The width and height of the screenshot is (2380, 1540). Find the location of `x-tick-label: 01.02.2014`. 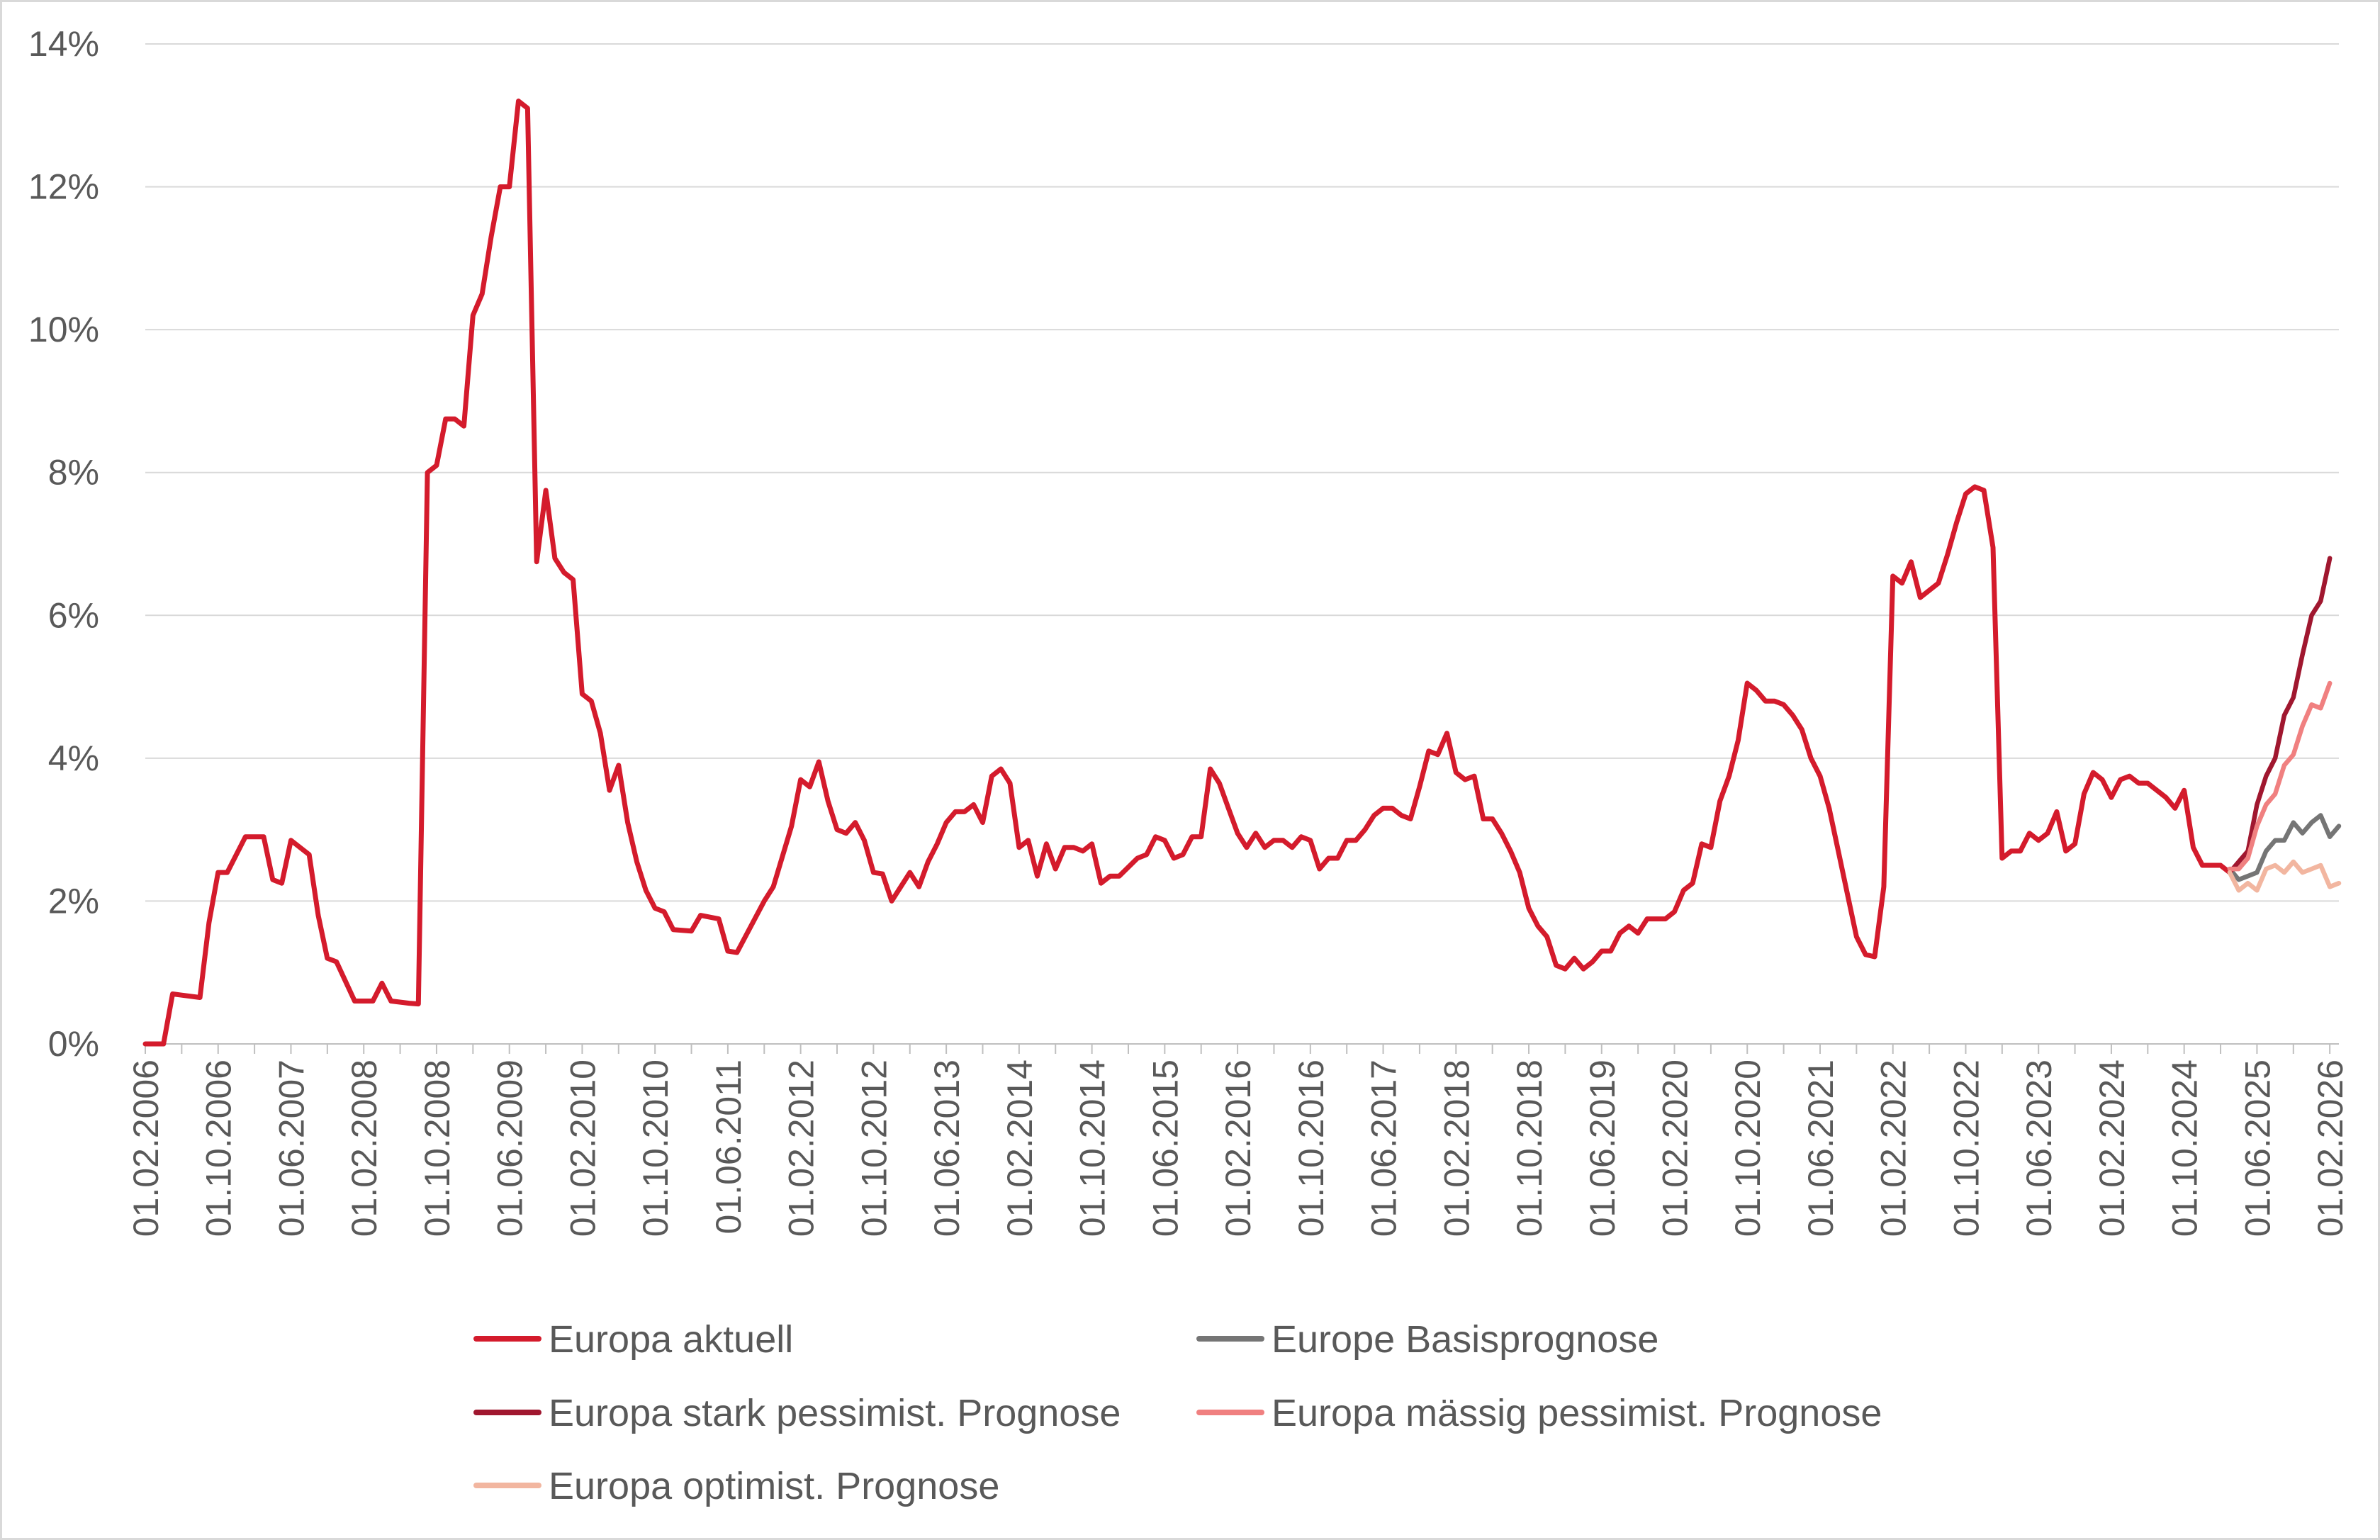

x-tick-label: 01.02.2014 is located at coordinates (1020, 1148).